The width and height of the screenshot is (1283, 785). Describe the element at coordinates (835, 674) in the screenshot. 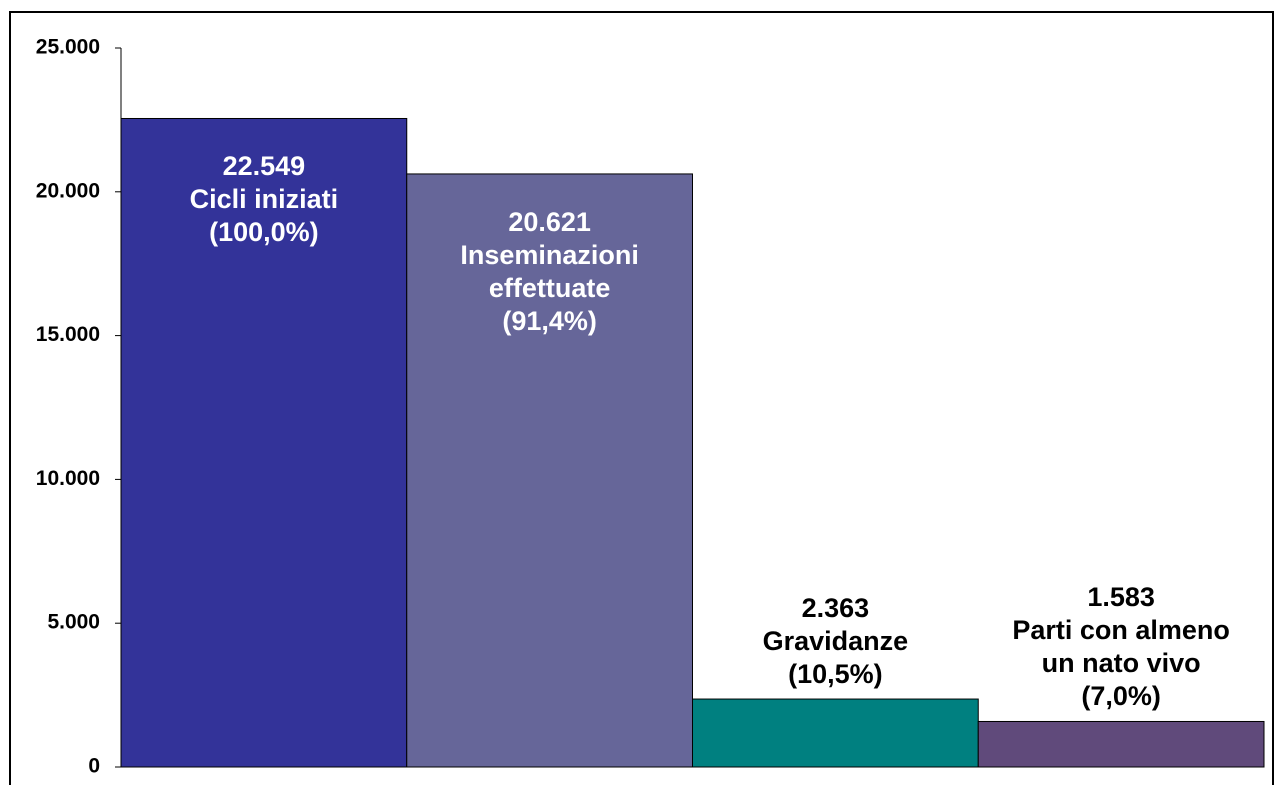

I see `share-label: (10,5%)` at that location.